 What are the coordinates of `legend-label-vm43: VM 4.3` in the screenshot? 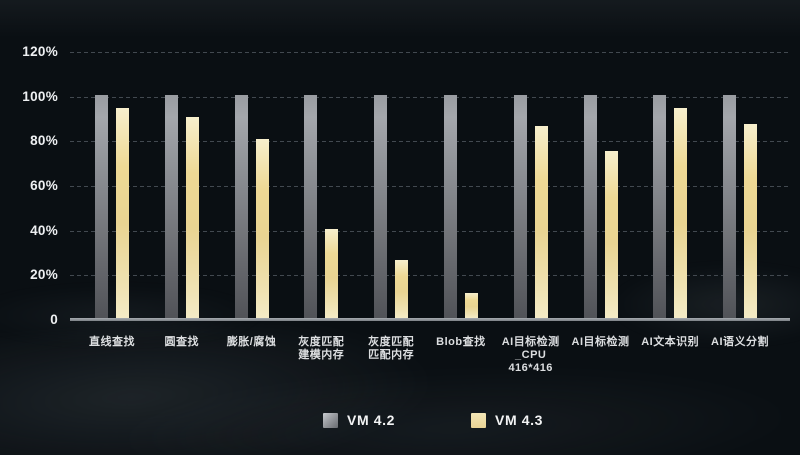 It's located at (519, 420).